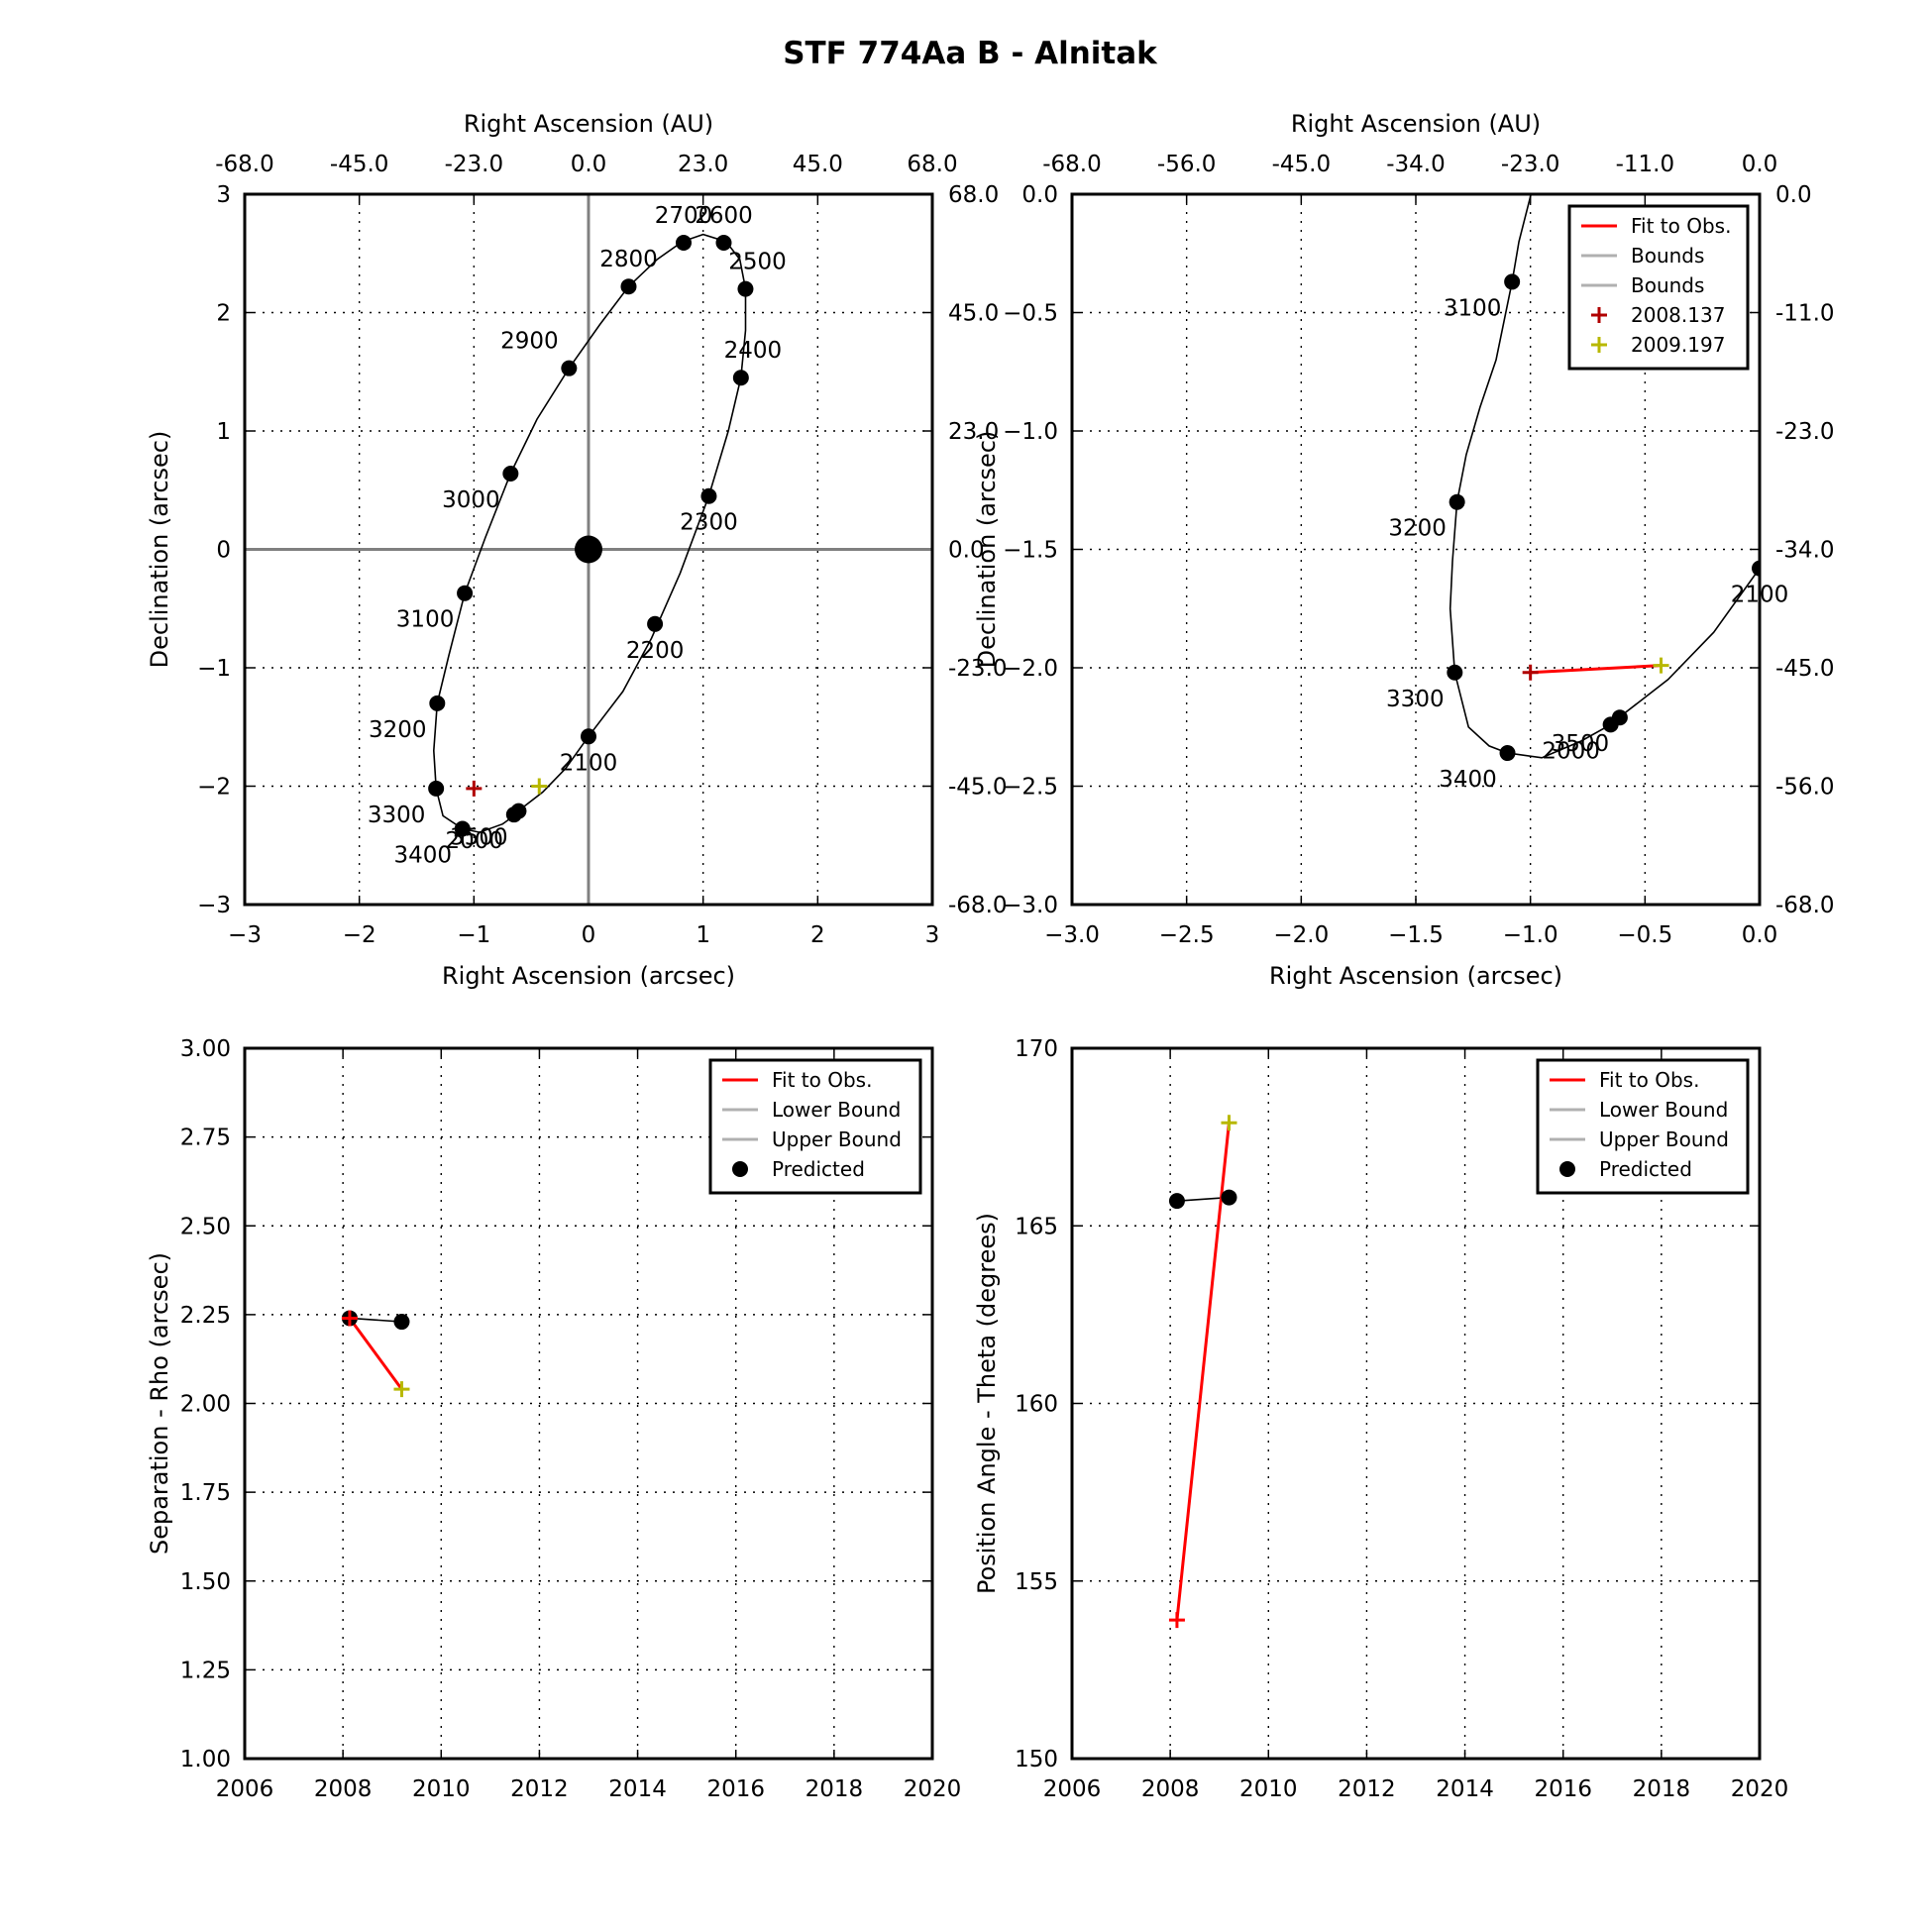 This screenshot has width=1932, height=1932. What do you see at coordinates (1367, 1789) in the screenshot?
I see `x-tick-label: 2012` at bounding box center [1367, 1789].